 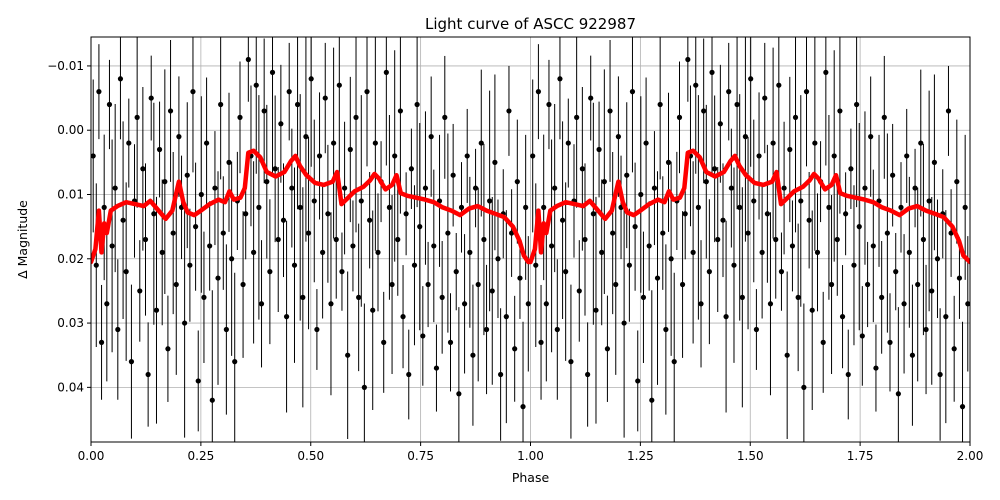 I want to click on y-tick-label: −0.01, so click(x=65, y=66).